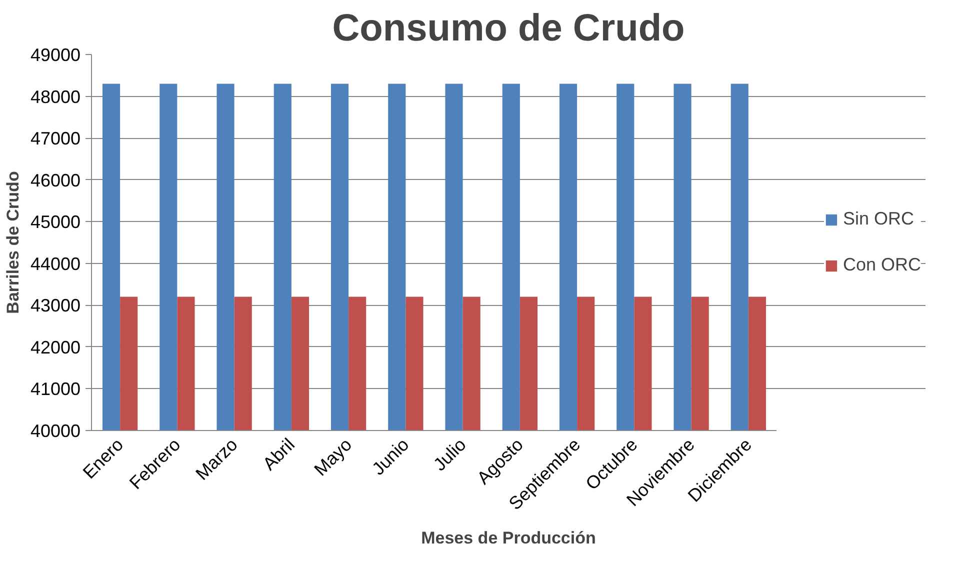 This screenshot has width=953, height=568. What do you see at coordinates (55, 55) in the screenshot?
I see `y-tick-label: 49000` at bounding box center [55, 55].